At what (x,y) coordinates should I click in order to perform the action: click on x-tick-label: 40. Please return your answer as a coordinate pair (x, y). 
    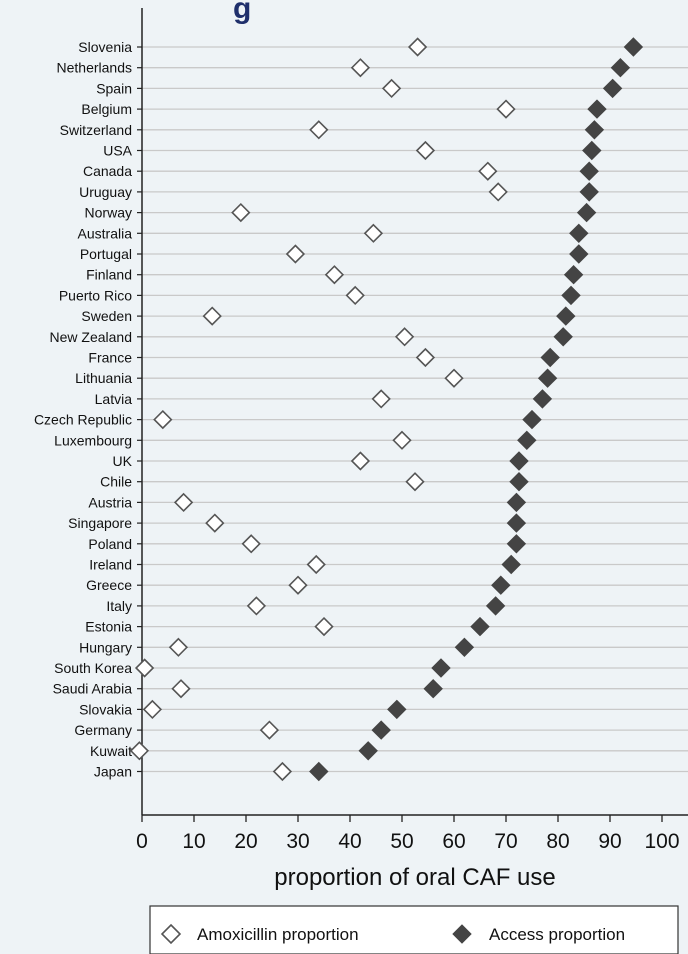
    Looking at the image, I should click on (349, 841).